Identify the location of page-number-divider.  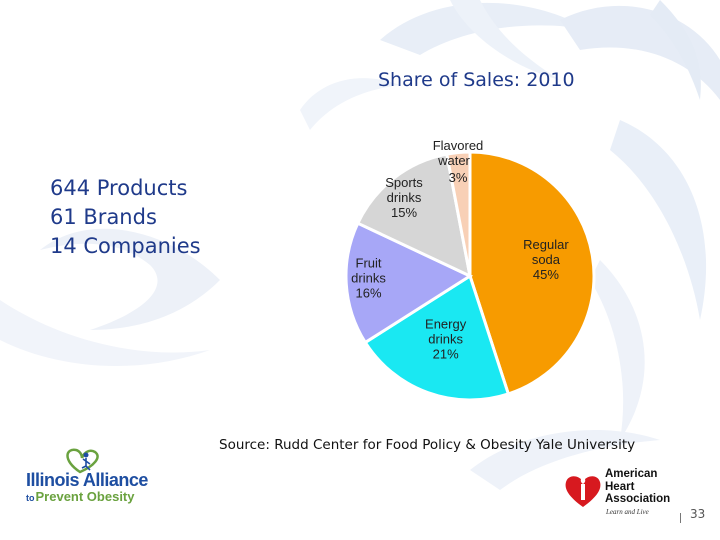
(680, 518).